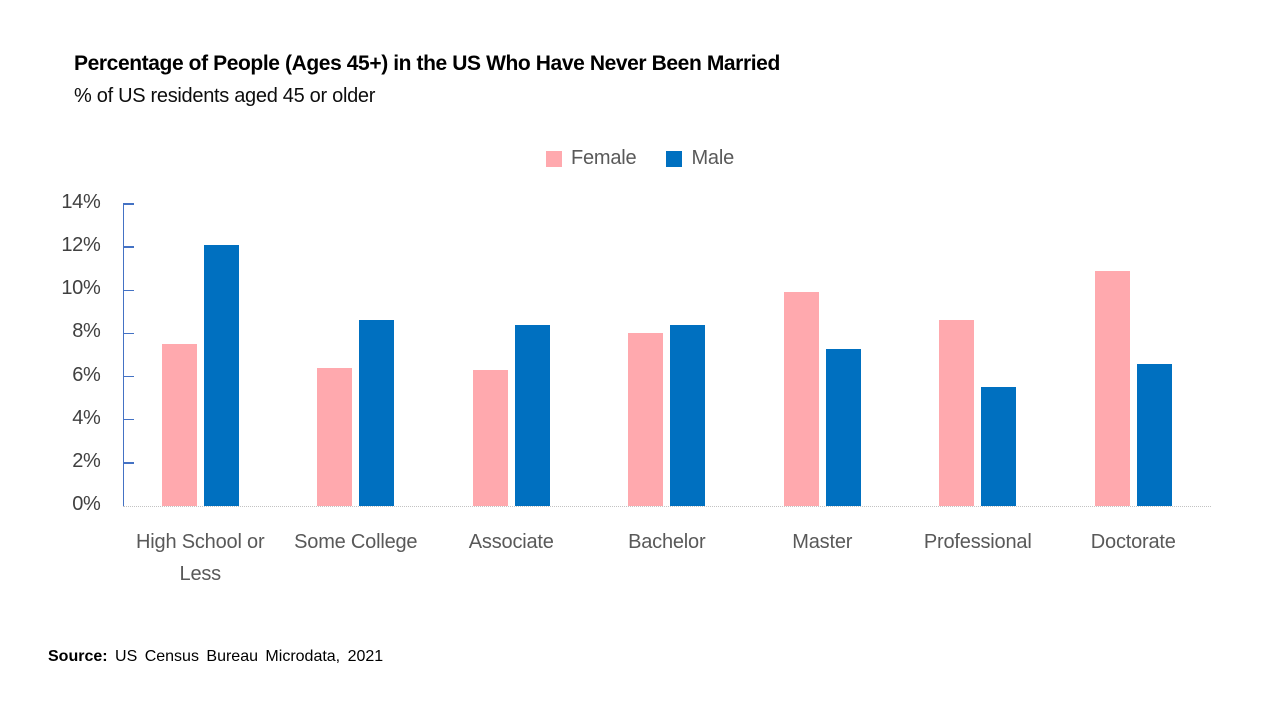  I want to click on y-axis-label: 4%, so click(86, 417).